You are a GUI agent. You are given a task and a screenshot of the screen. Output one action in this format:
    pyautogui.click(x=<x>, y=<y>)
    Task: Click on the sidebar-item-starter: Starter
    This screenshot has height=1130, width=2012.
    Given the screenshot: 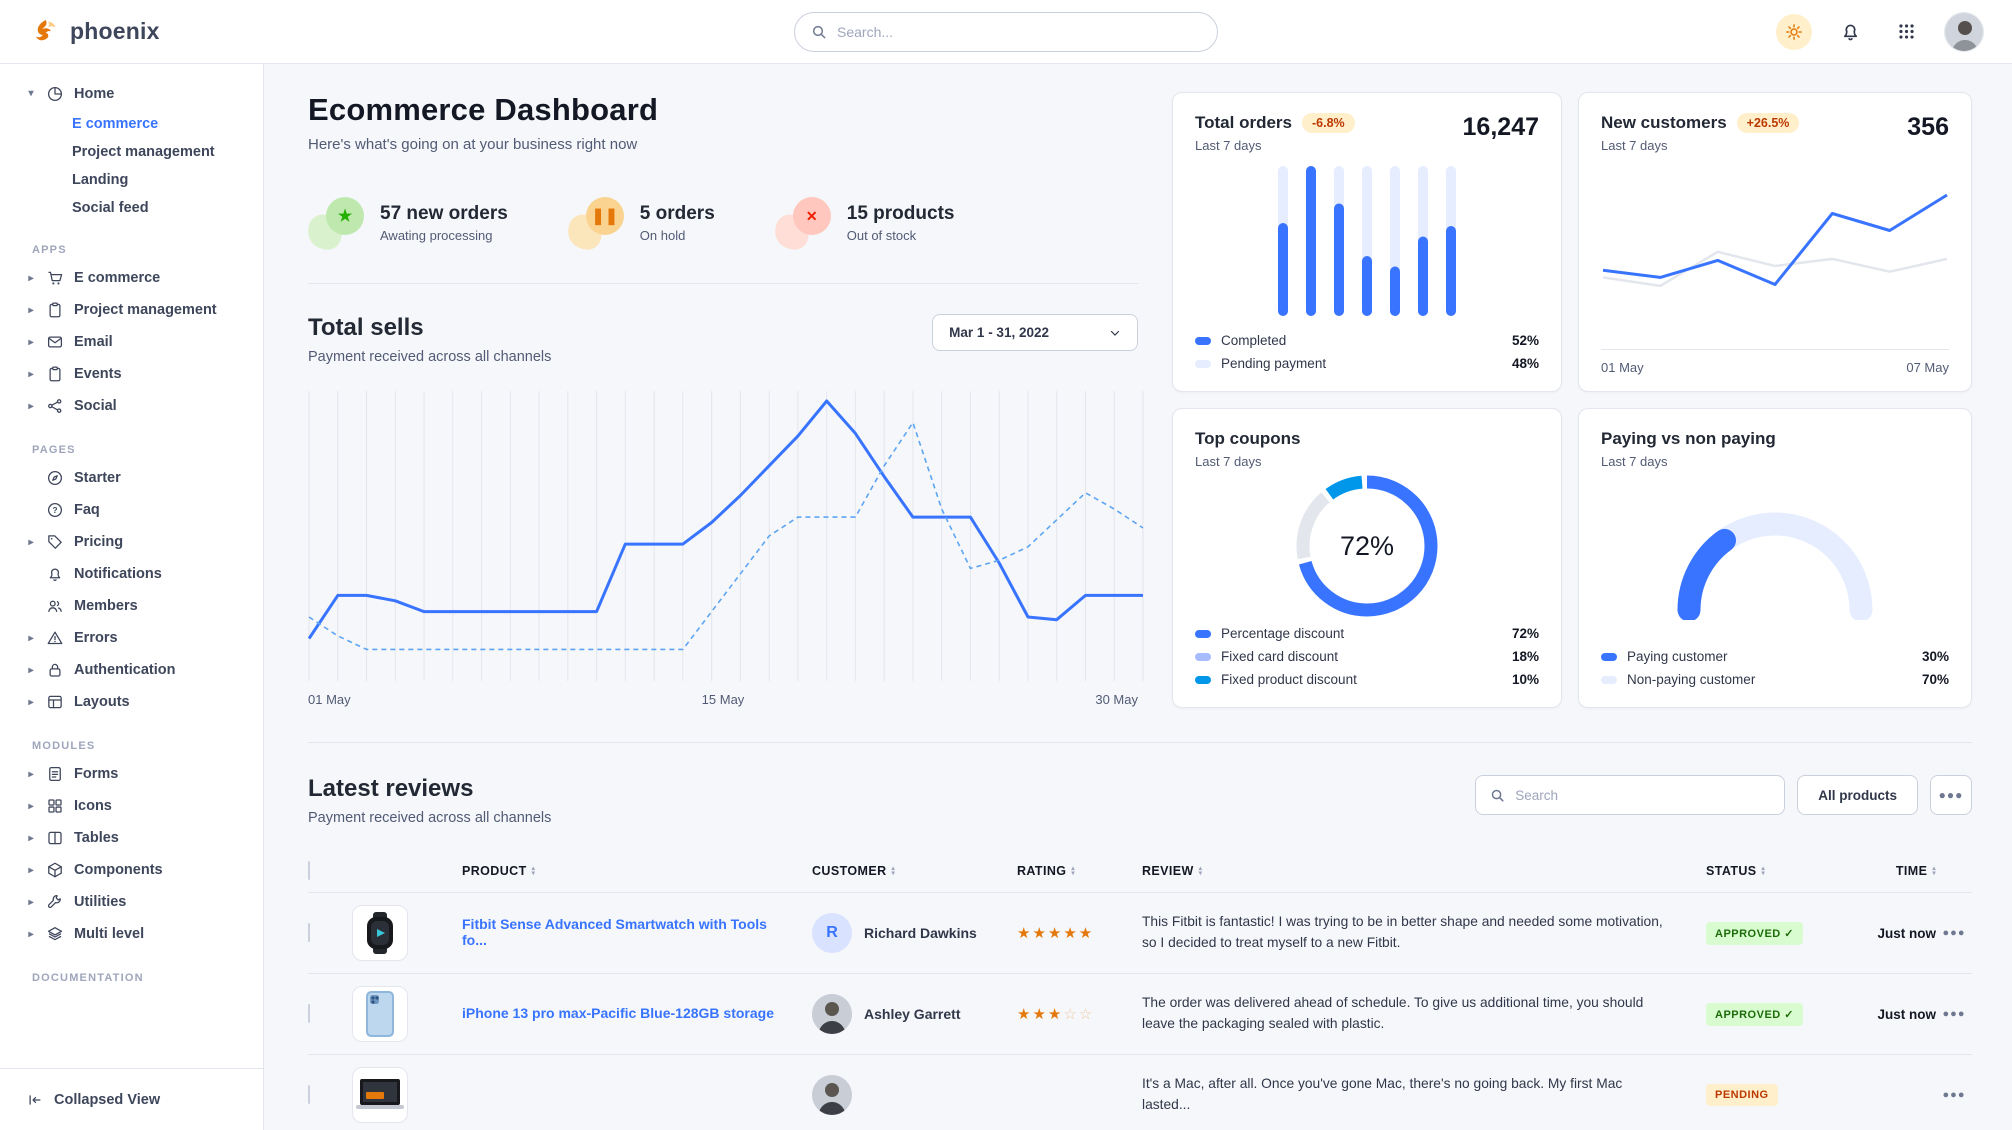 What is the action you would take?
    pyautogui.click(x=131, y=478)
    